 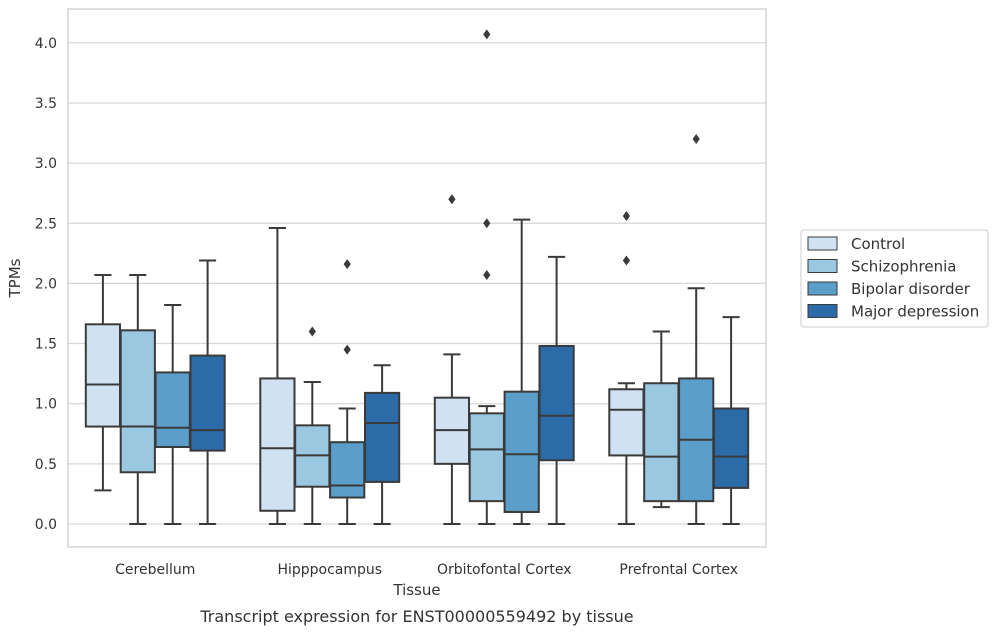 What do you see at coordinates (46, 525) in the screenshot?
I see `y-tick-label: 0.0` at bounding box center [46, 525].